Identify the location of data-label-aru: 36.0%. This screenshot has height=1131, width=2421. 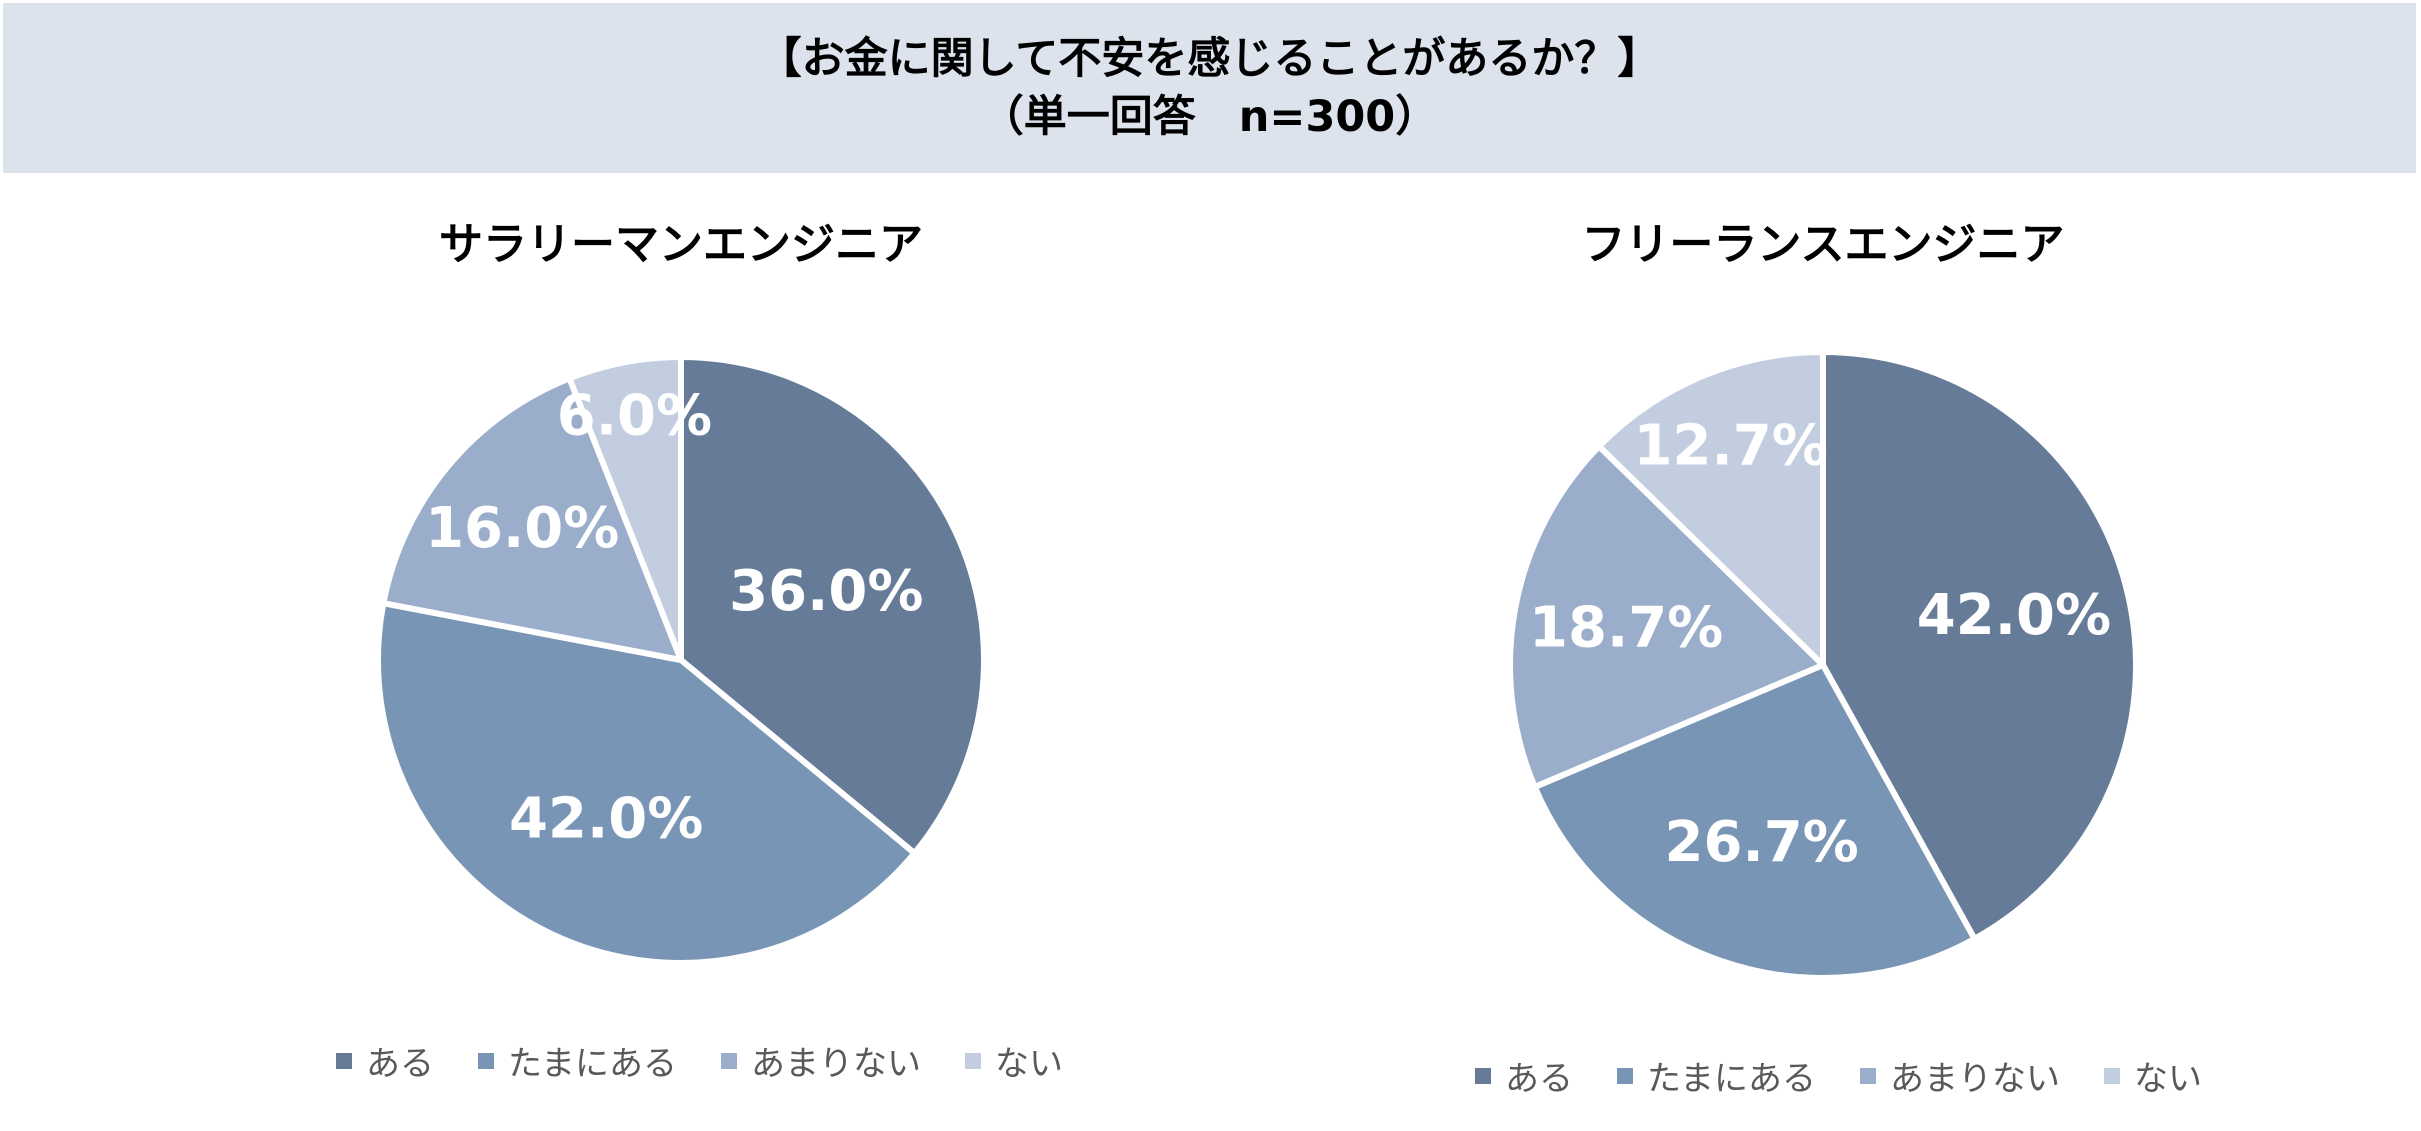
(826, 591).